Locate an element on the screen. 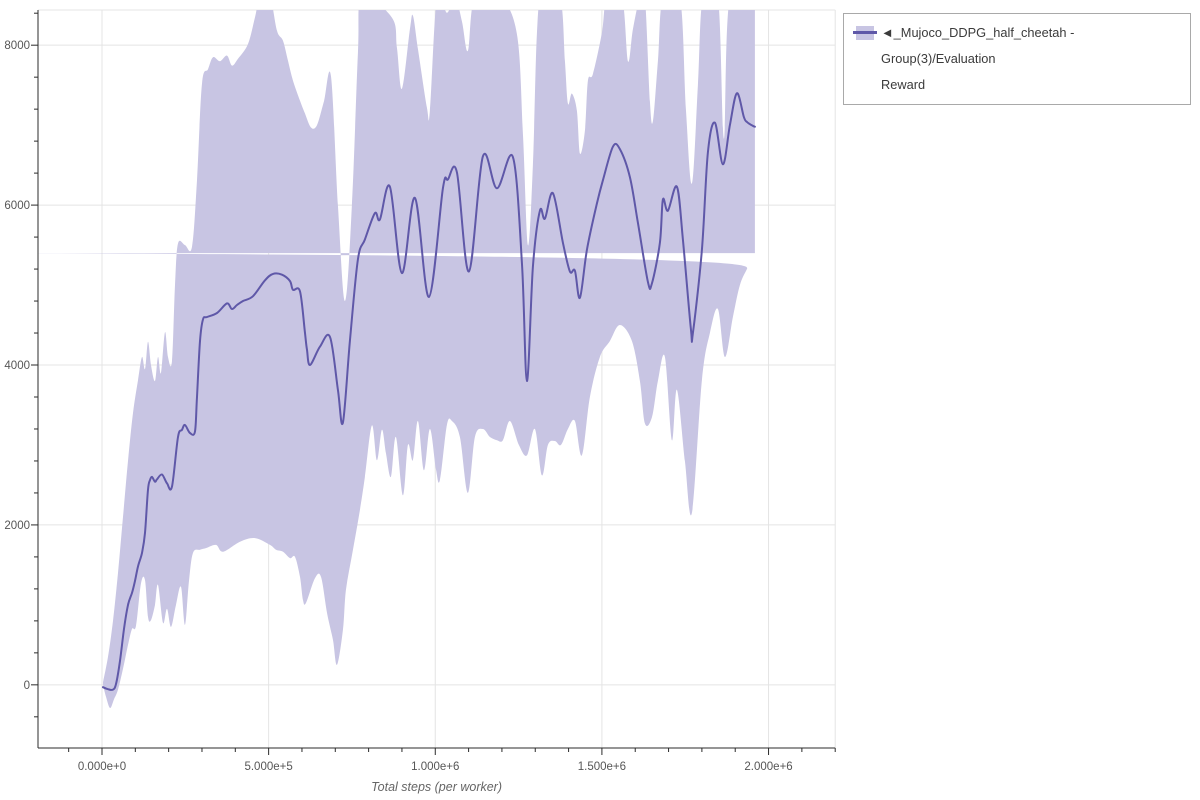 The width and height of the screenshot is (1200, 800). y-tick-label: 6000 is located at coordinates (17, 206).